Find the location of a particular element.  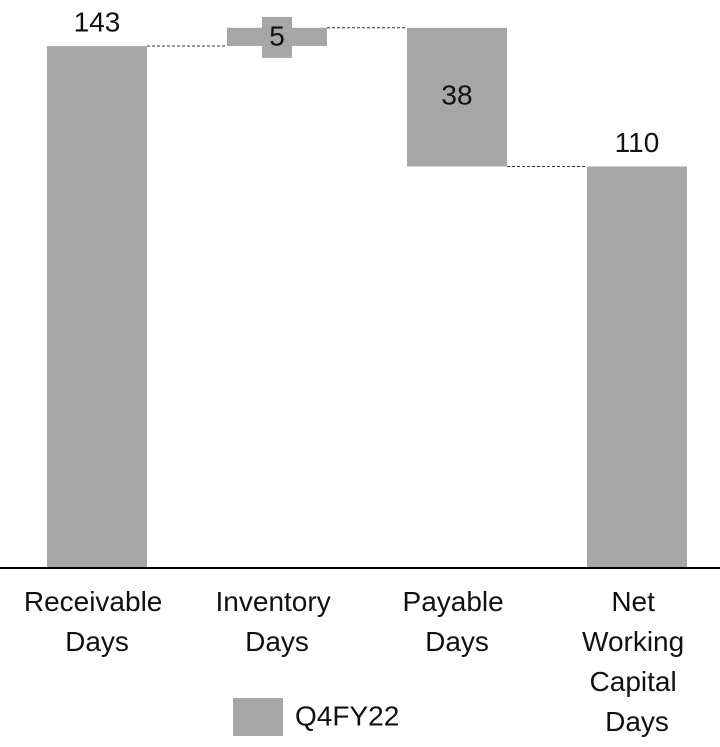

x-tick-label: Payable Days is located at coordinates (457, 621).